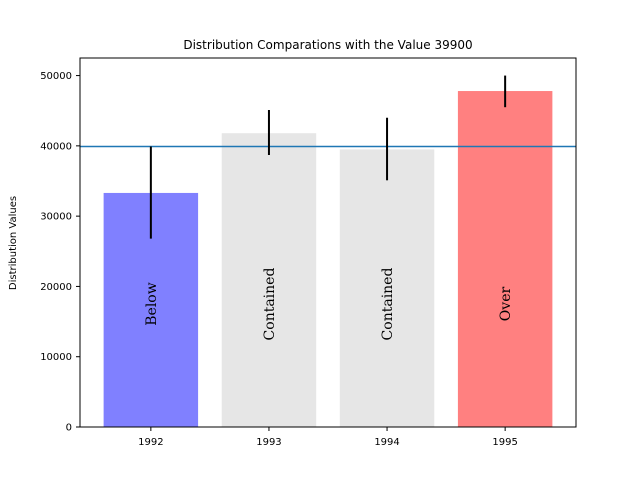 Image resolution: width=640 pixels, height=480 pixels. Describe the element at coordinates (56, 76) in the screenshot. I see `y-tick-label: 50000` at that location.